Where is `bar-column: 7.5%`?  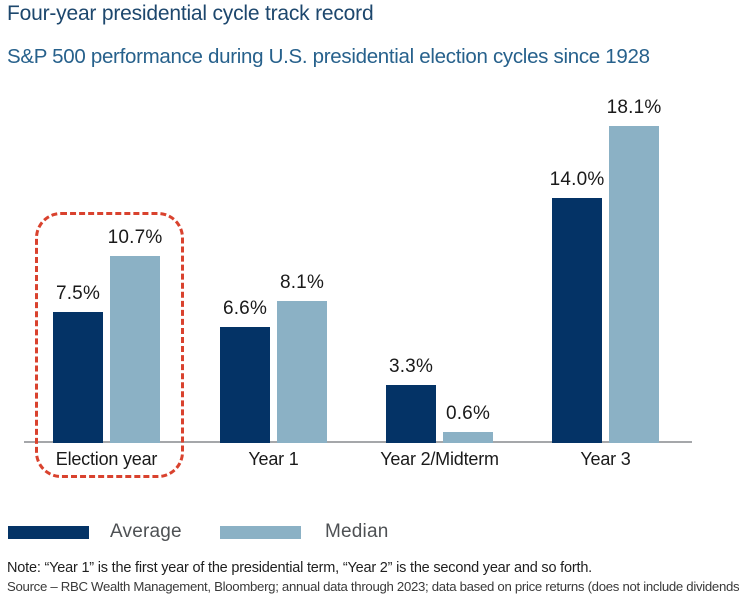 bar-column: 7.5% is located at coordinates (78, 363).